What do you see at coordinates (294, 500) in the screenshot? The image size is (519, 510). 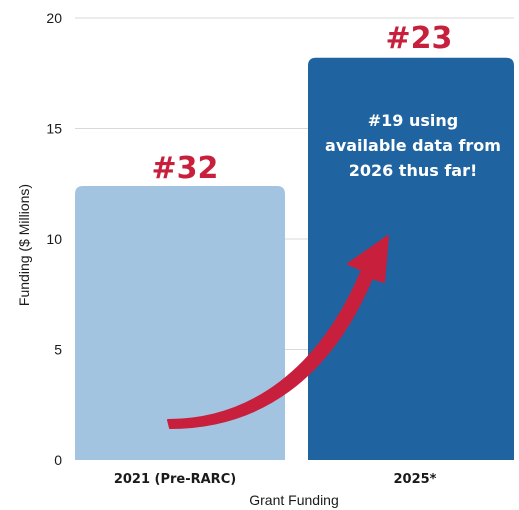 I see `x-axis-label: Grant Funding` at bounding box center [294, 500].